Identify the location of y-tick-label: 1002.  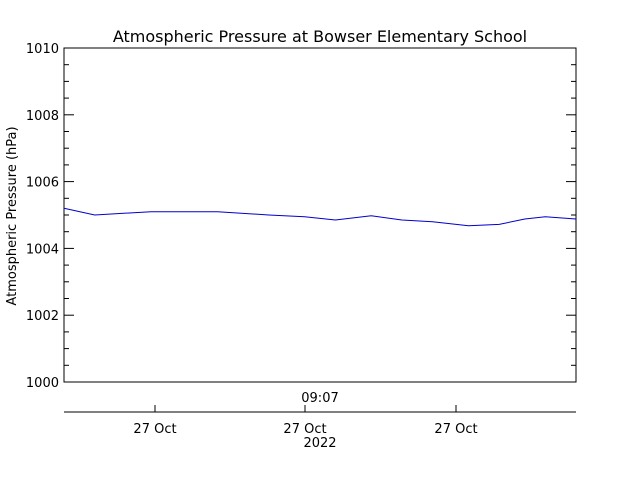
(42, 316).